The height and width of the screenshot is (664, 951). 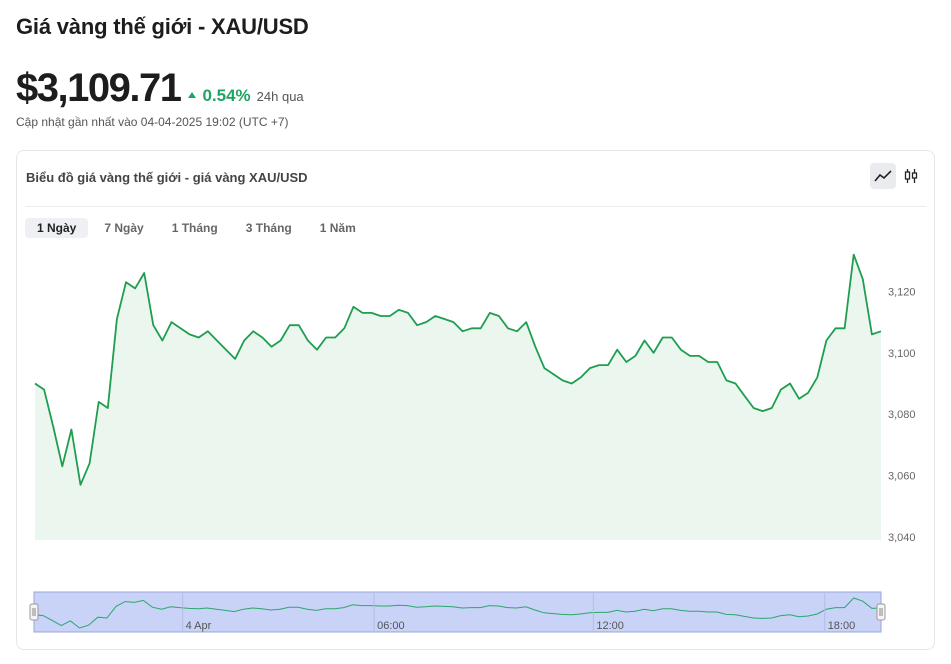 I want to click on range-tab-1m: 1 Tháng, so click(x=194, y=228).